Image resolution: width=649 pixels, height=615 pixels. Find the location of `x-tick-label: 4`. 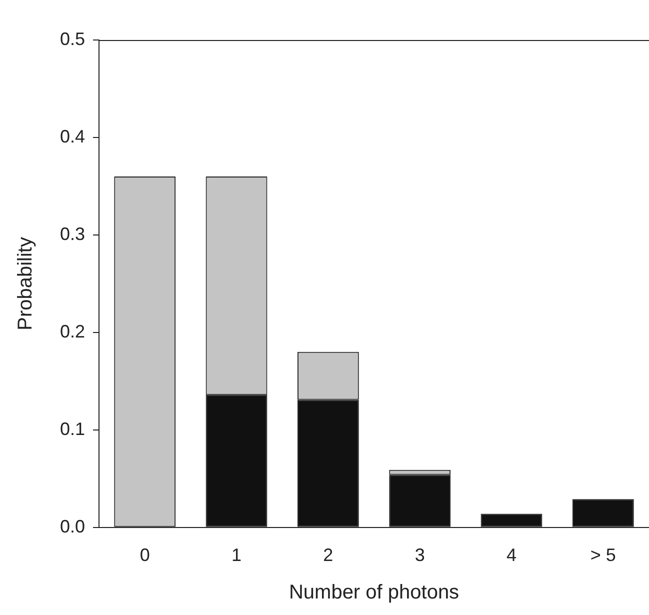

x-tick-label: 4 is located at coordinates (511, 555).